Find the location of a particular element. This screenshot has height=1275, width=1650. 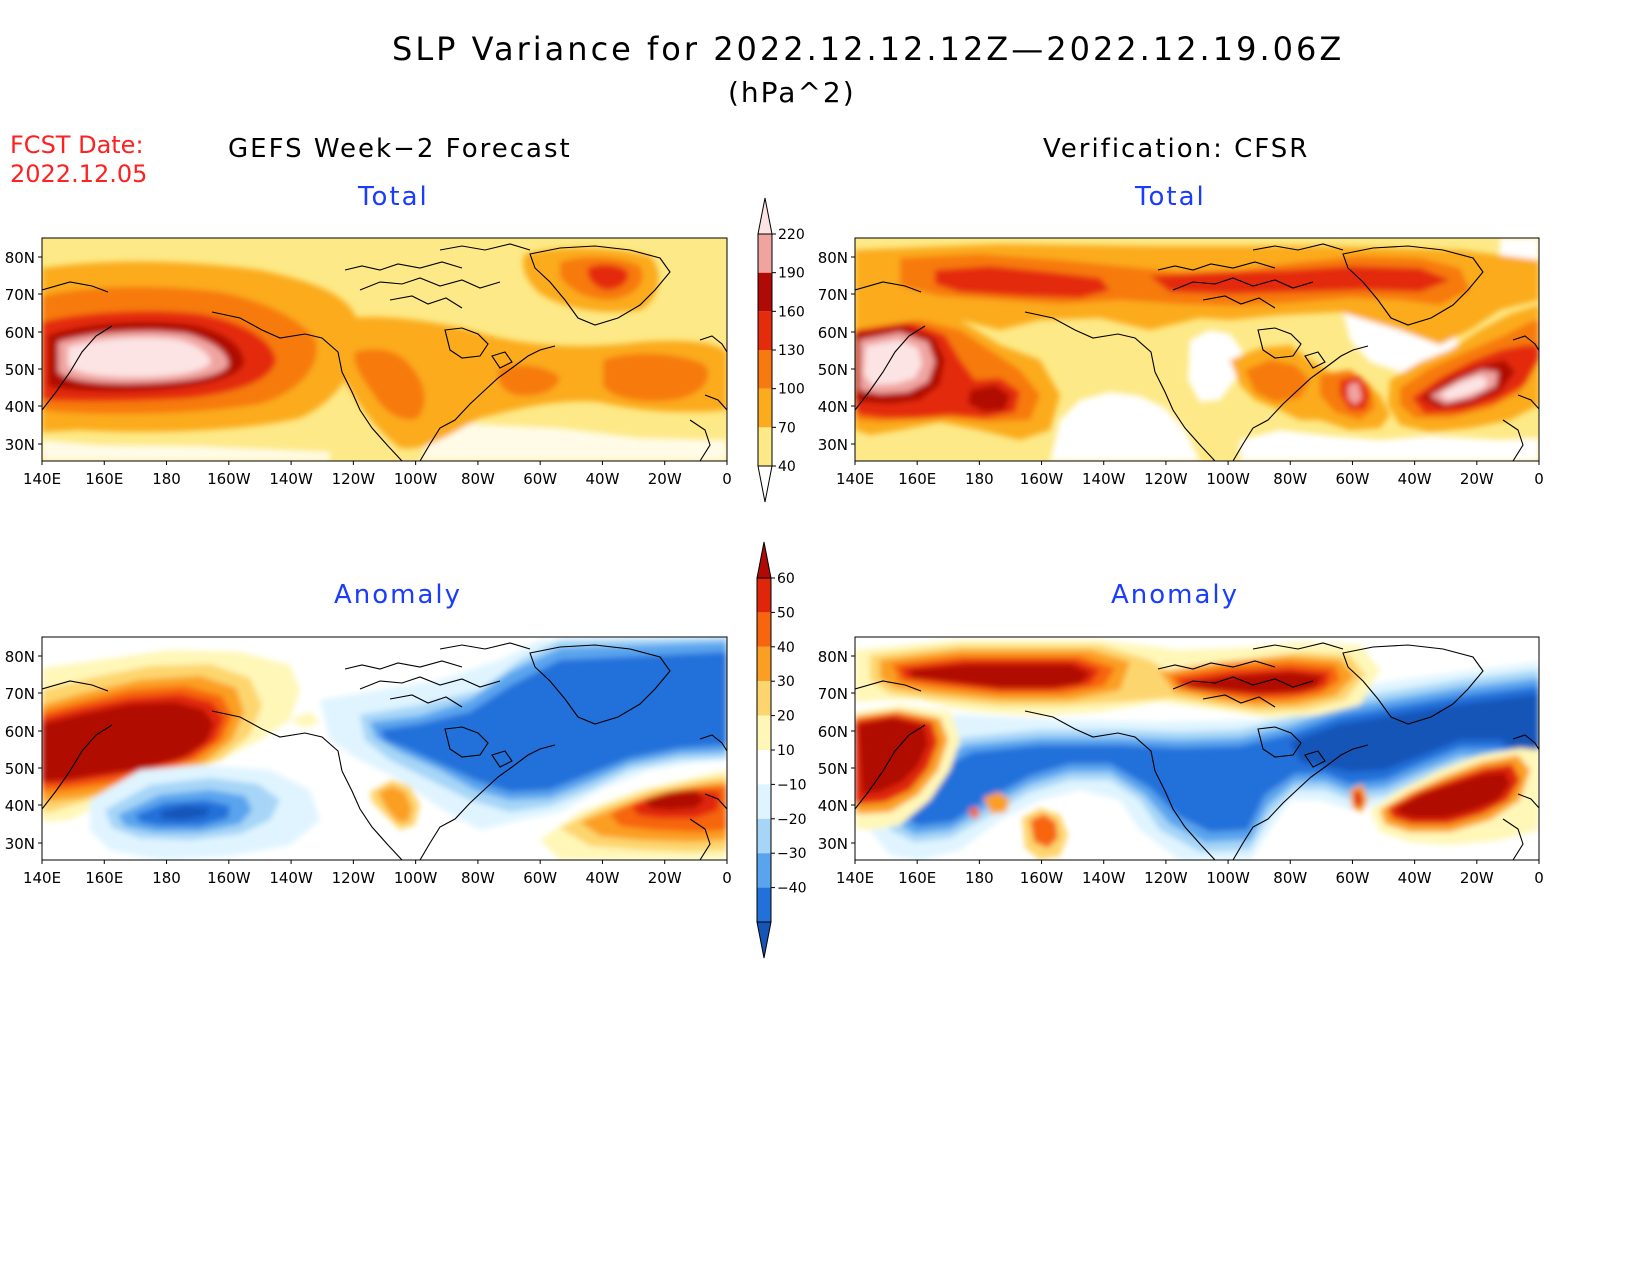

gefs-anomaly-map is located at coordinates (384, 748).